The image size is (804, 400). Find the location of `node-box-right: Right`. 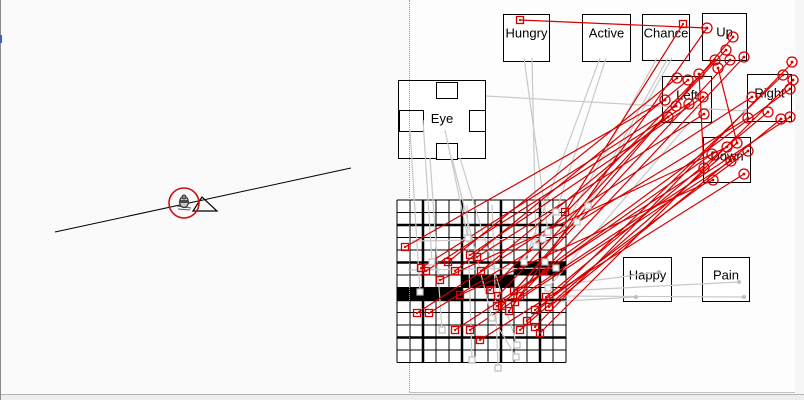

node-box-right: Right is located at coordinates (769, 98).